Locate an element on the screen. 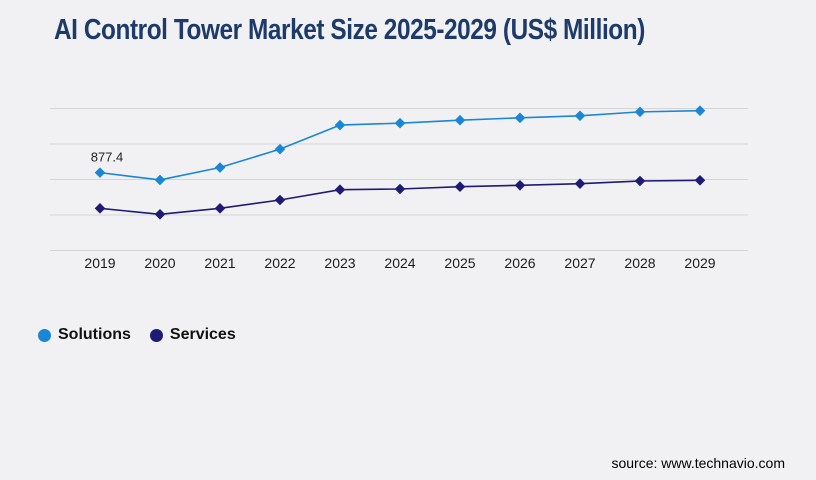  data-point-solutions-2024 is located at coordinates (400, 123).